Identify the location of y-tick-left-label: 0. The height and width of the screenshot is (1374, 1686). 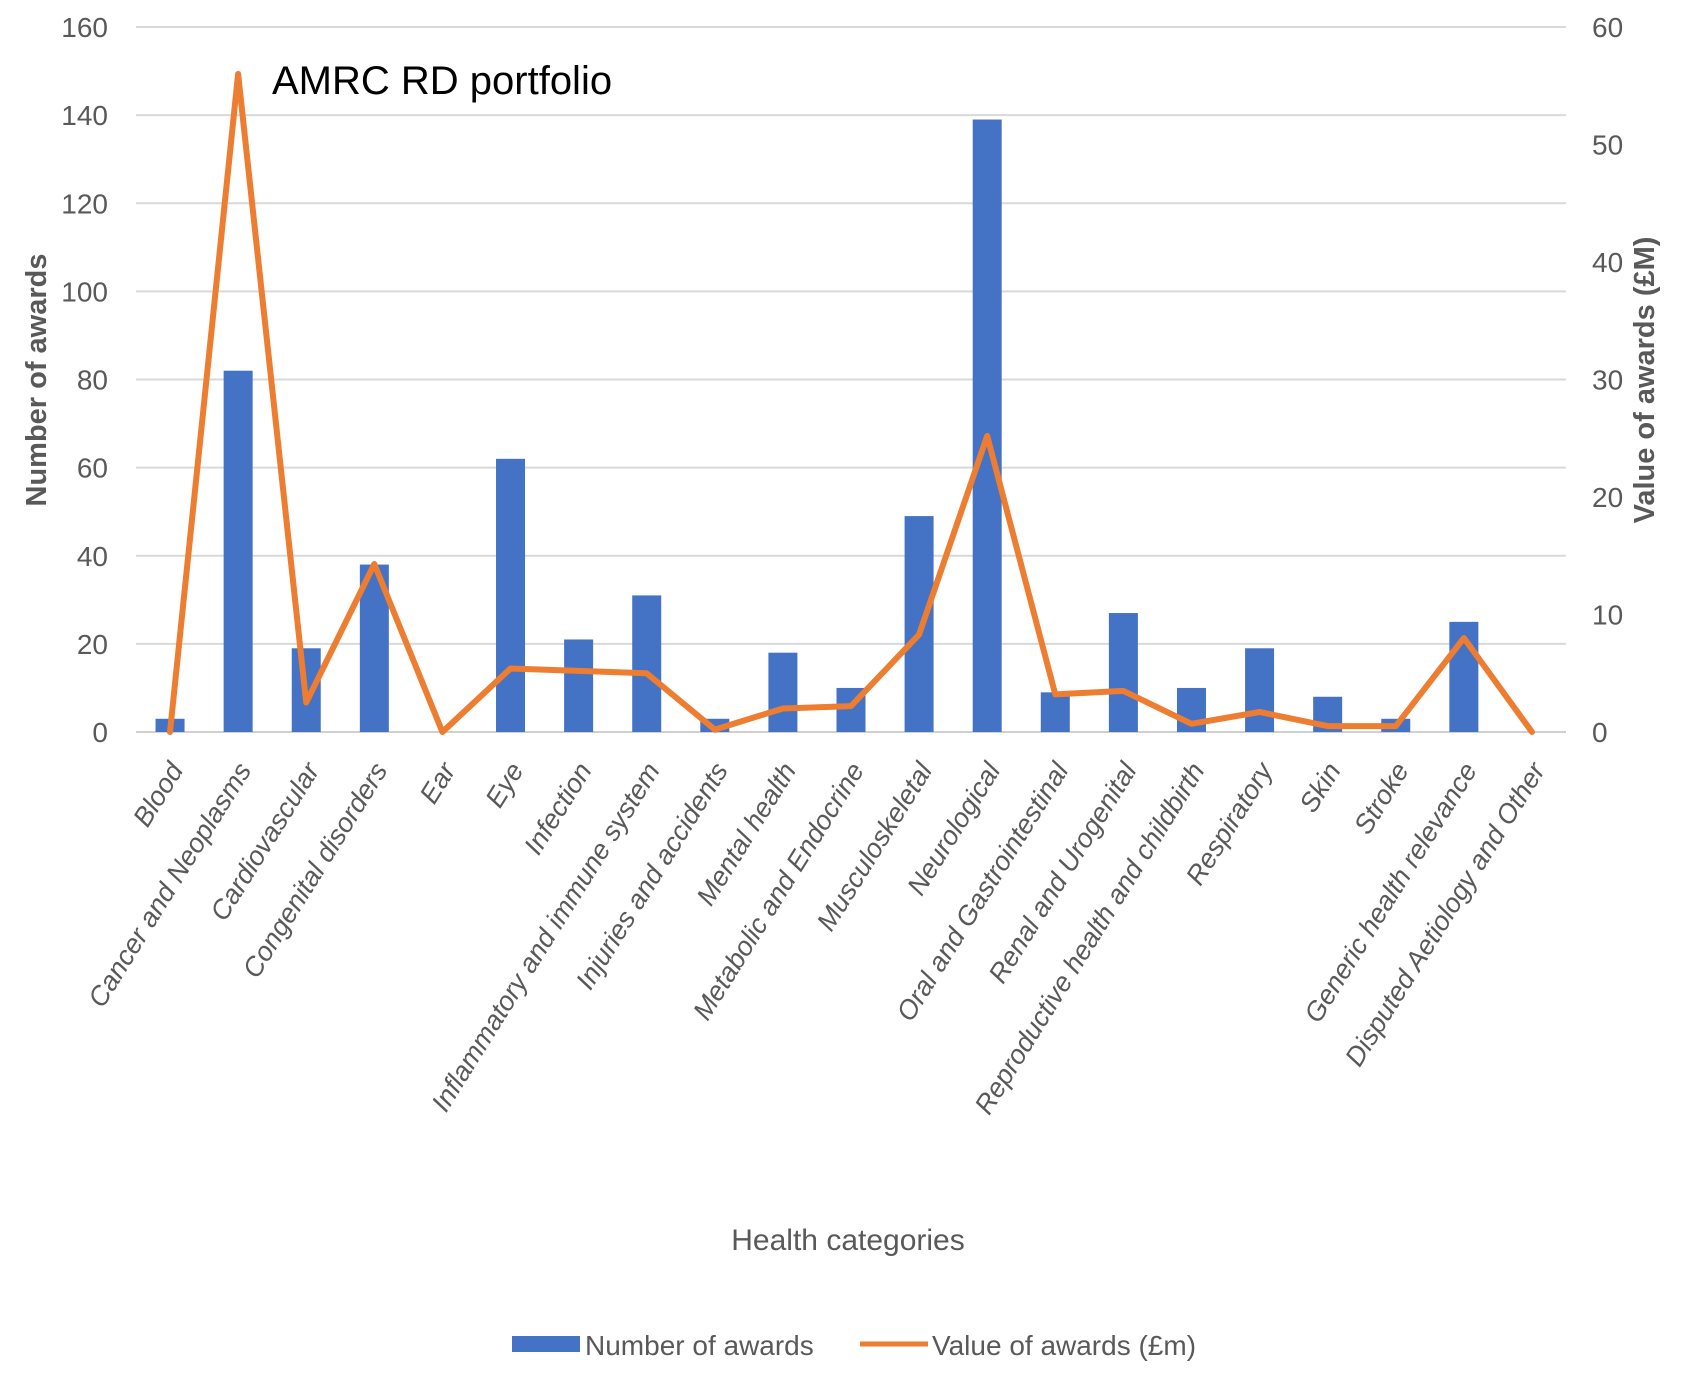
(100, 732).